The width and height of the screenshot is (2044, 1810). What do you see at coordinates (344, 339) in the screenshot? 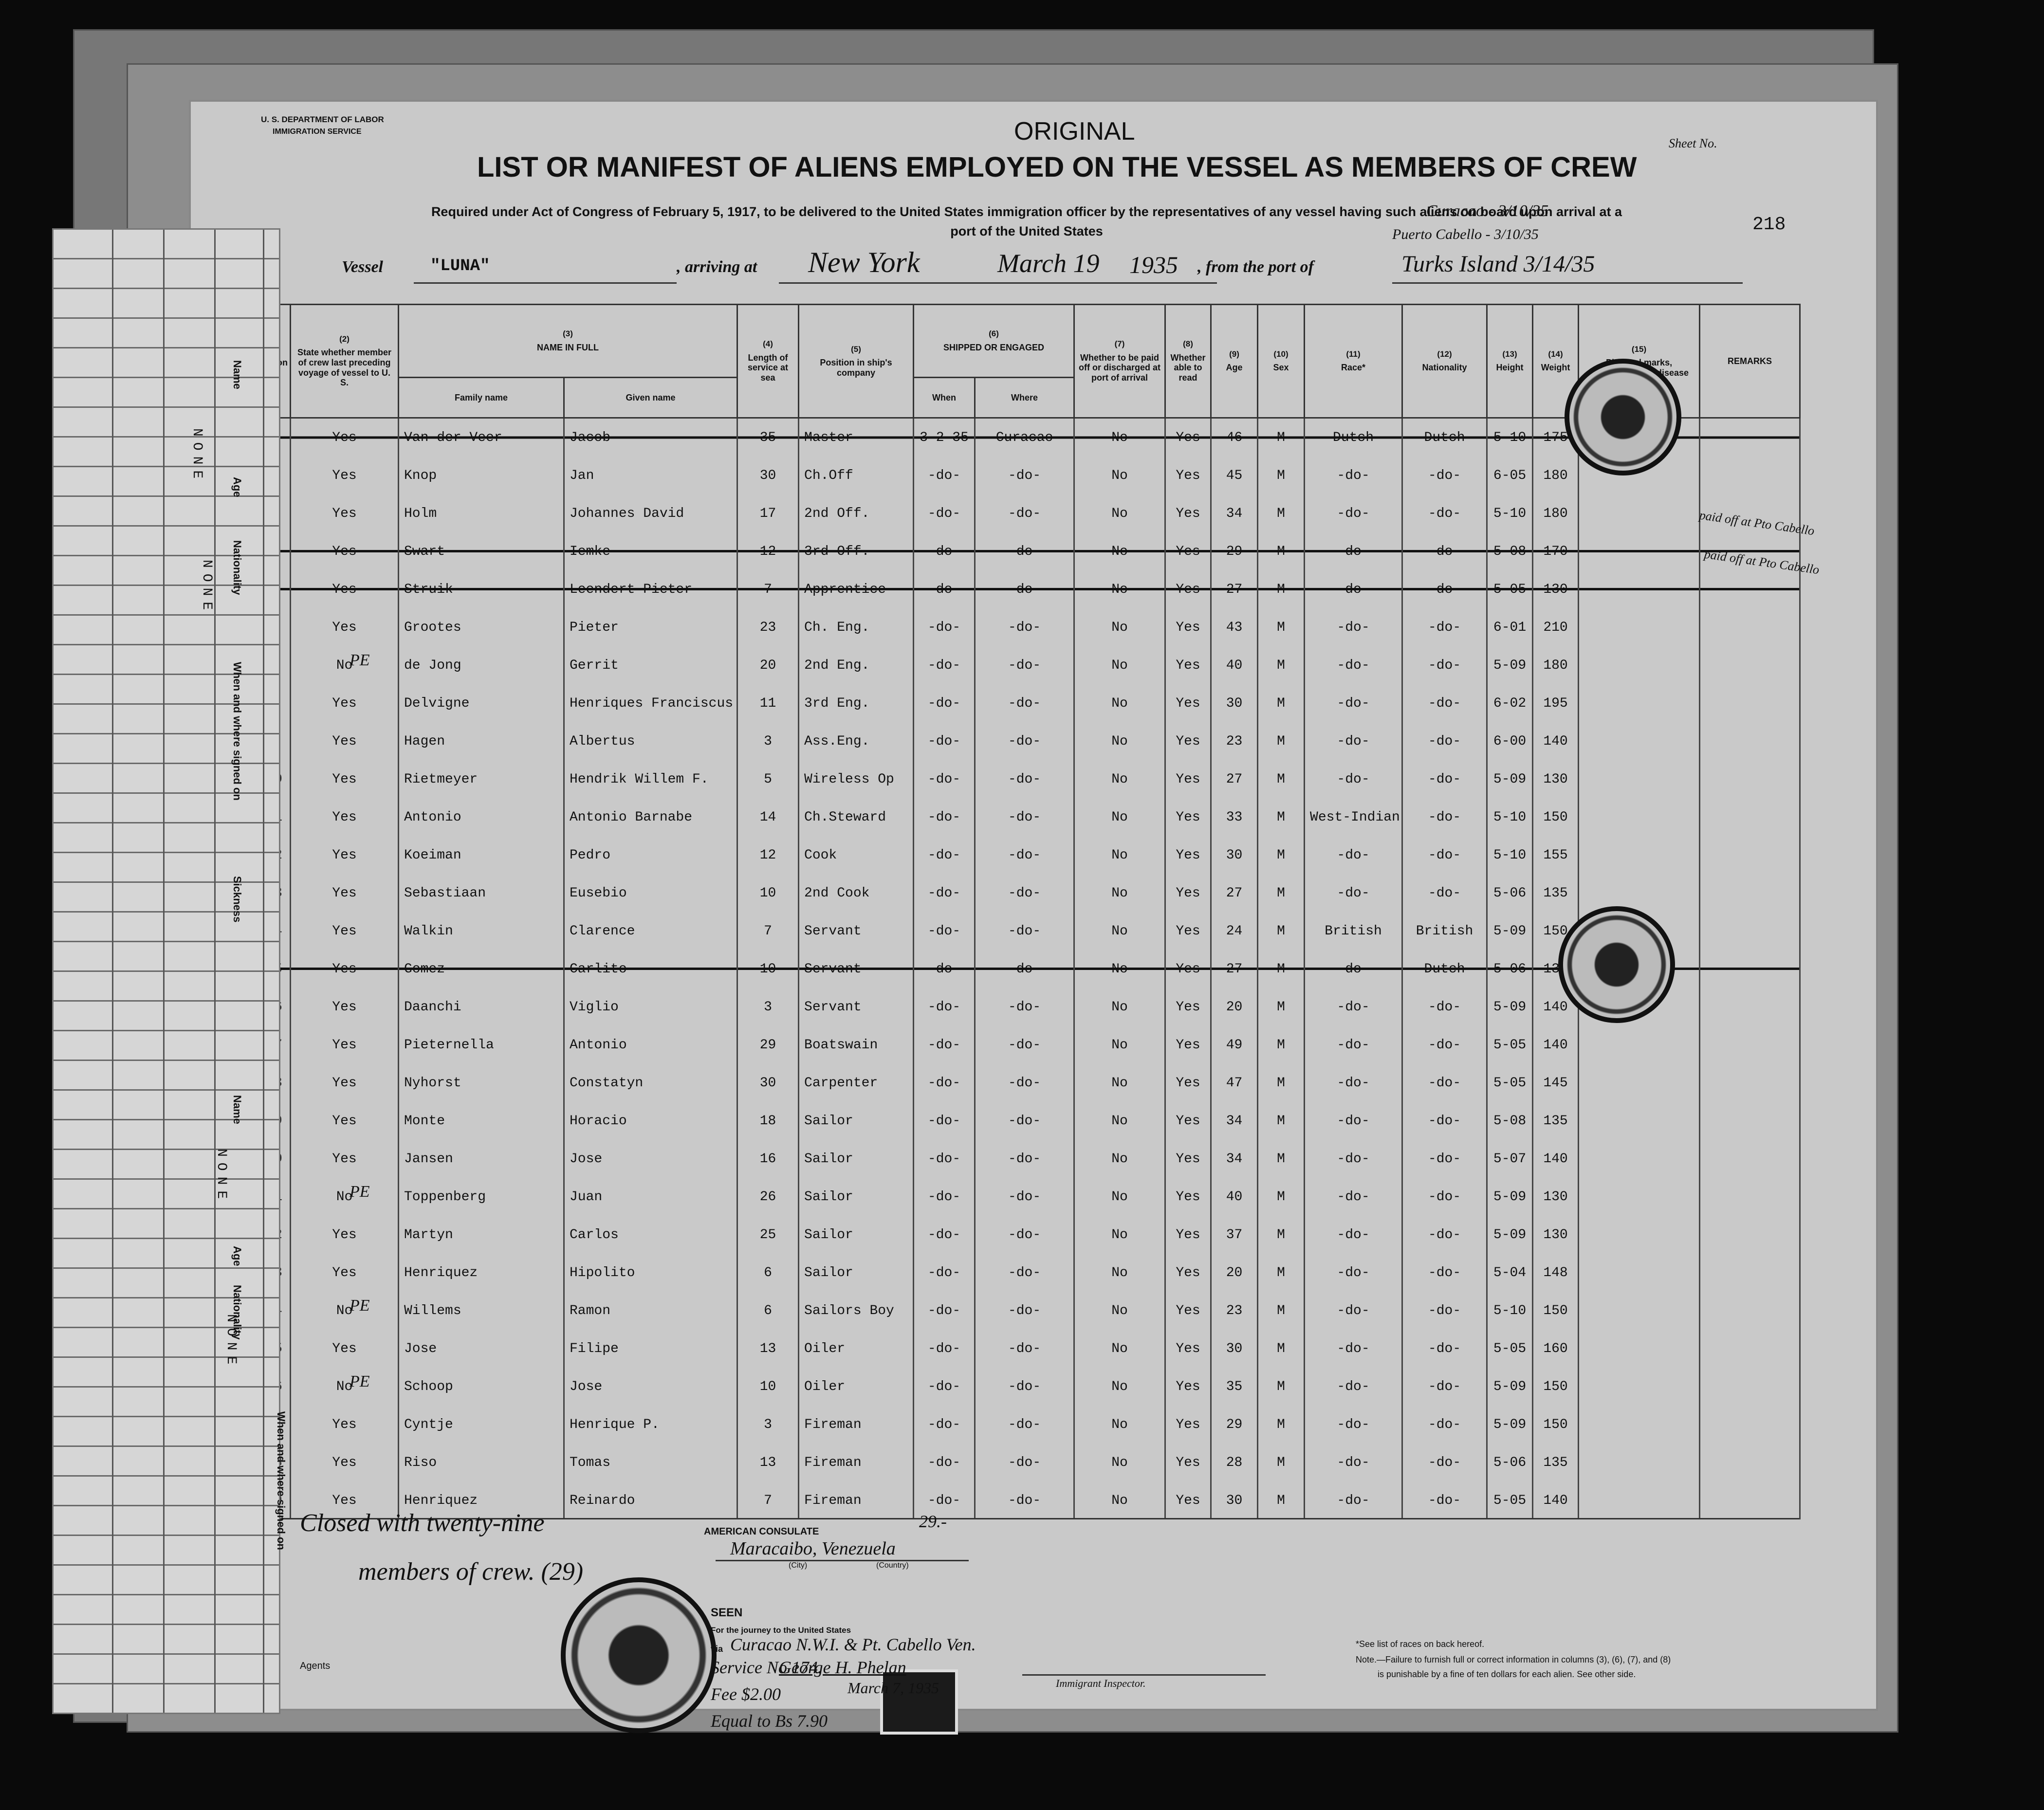
I see `column-number: (2)` at bounding box center [344, 339].